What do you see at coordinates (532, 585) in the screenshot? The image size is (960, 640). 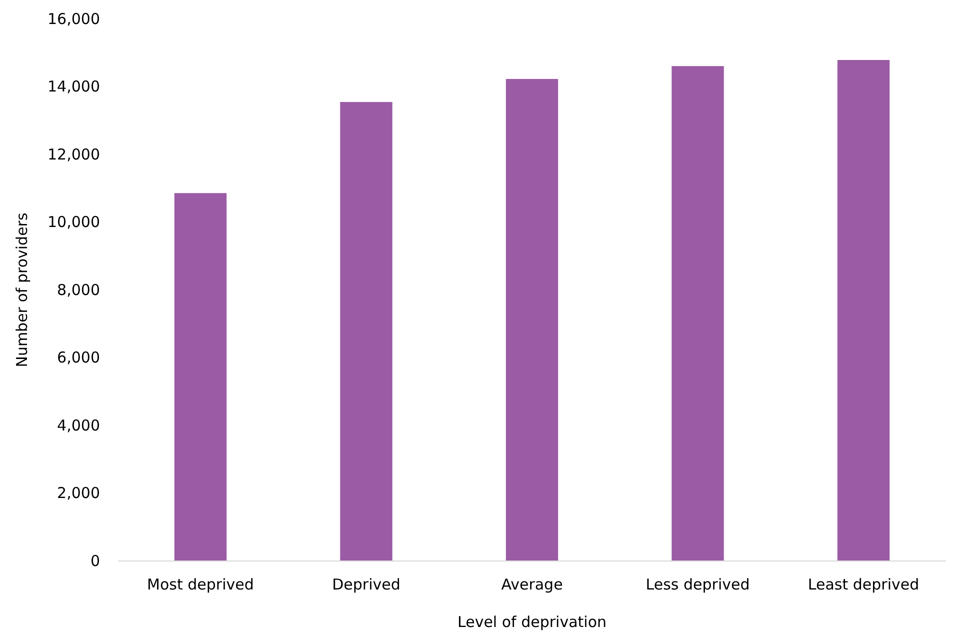 I see `x-tick-label: Average` at bounding box center [532, 585].